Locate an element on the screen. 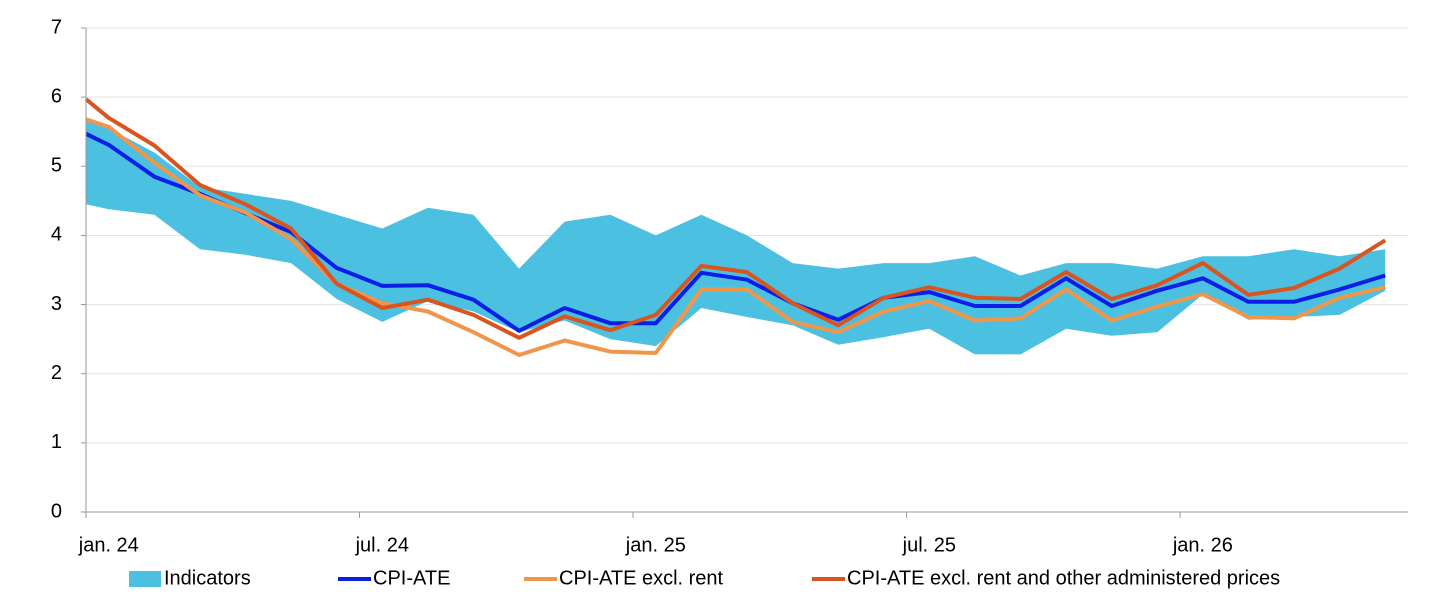 This screenshot has width=1445, height=608. legend-swatch is located at coordinates (145, 579).